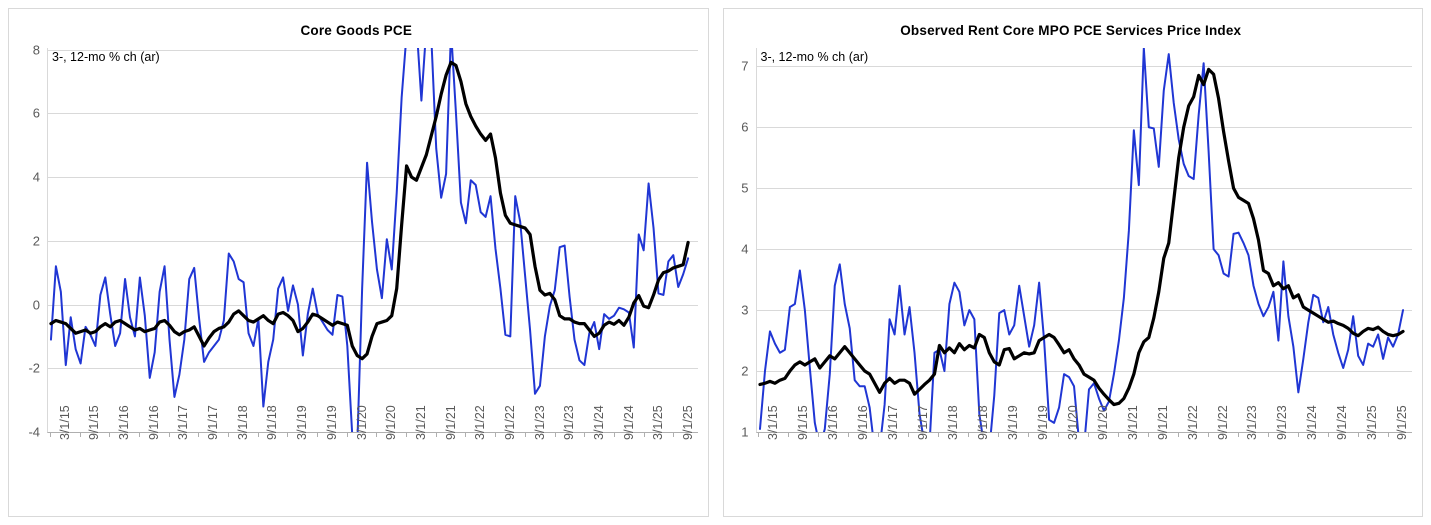  Describe the element at coordinates (569, 422) in the screenshot. I see `x-axis-label: 9/1/23` at that location.